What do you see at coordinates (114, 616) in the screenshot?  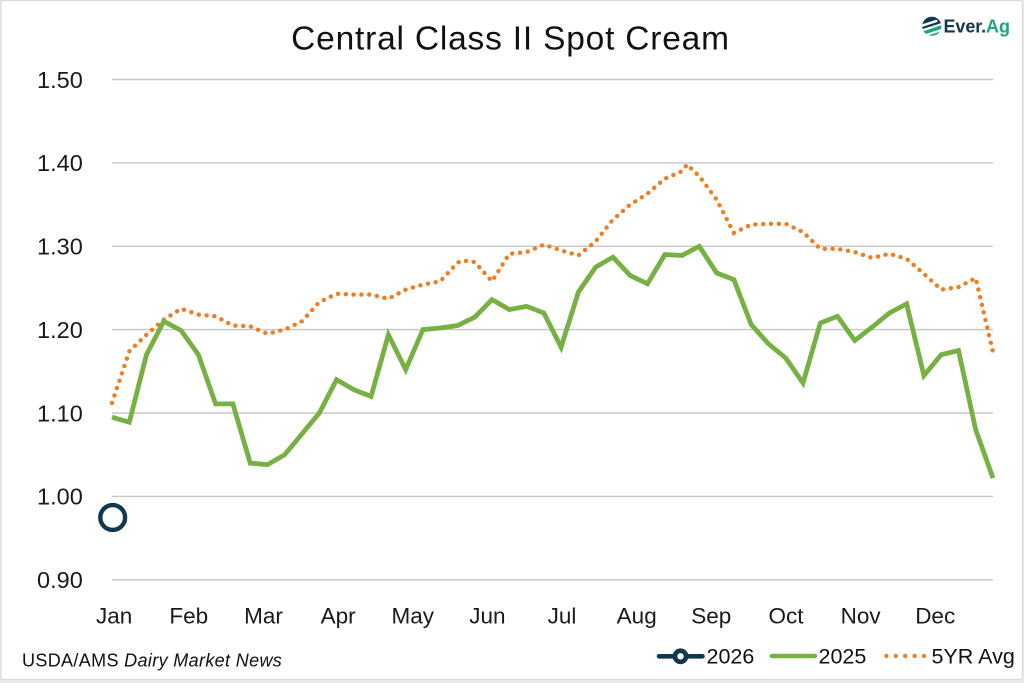 I see `svg-text: Jan` at bounding box center [114, 616].